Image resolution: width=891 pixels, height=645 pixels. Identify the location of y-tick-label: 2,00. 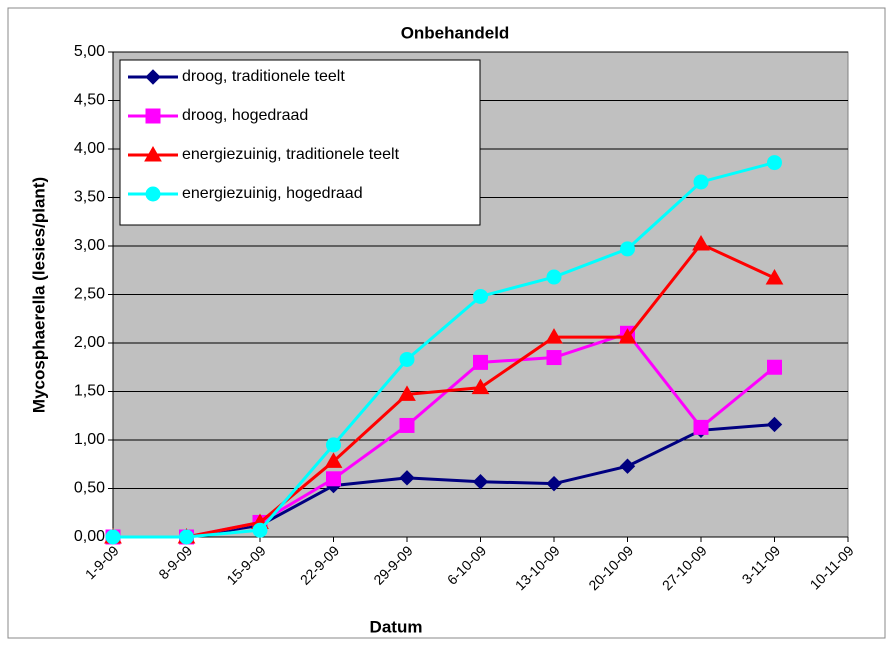
(89, 342).